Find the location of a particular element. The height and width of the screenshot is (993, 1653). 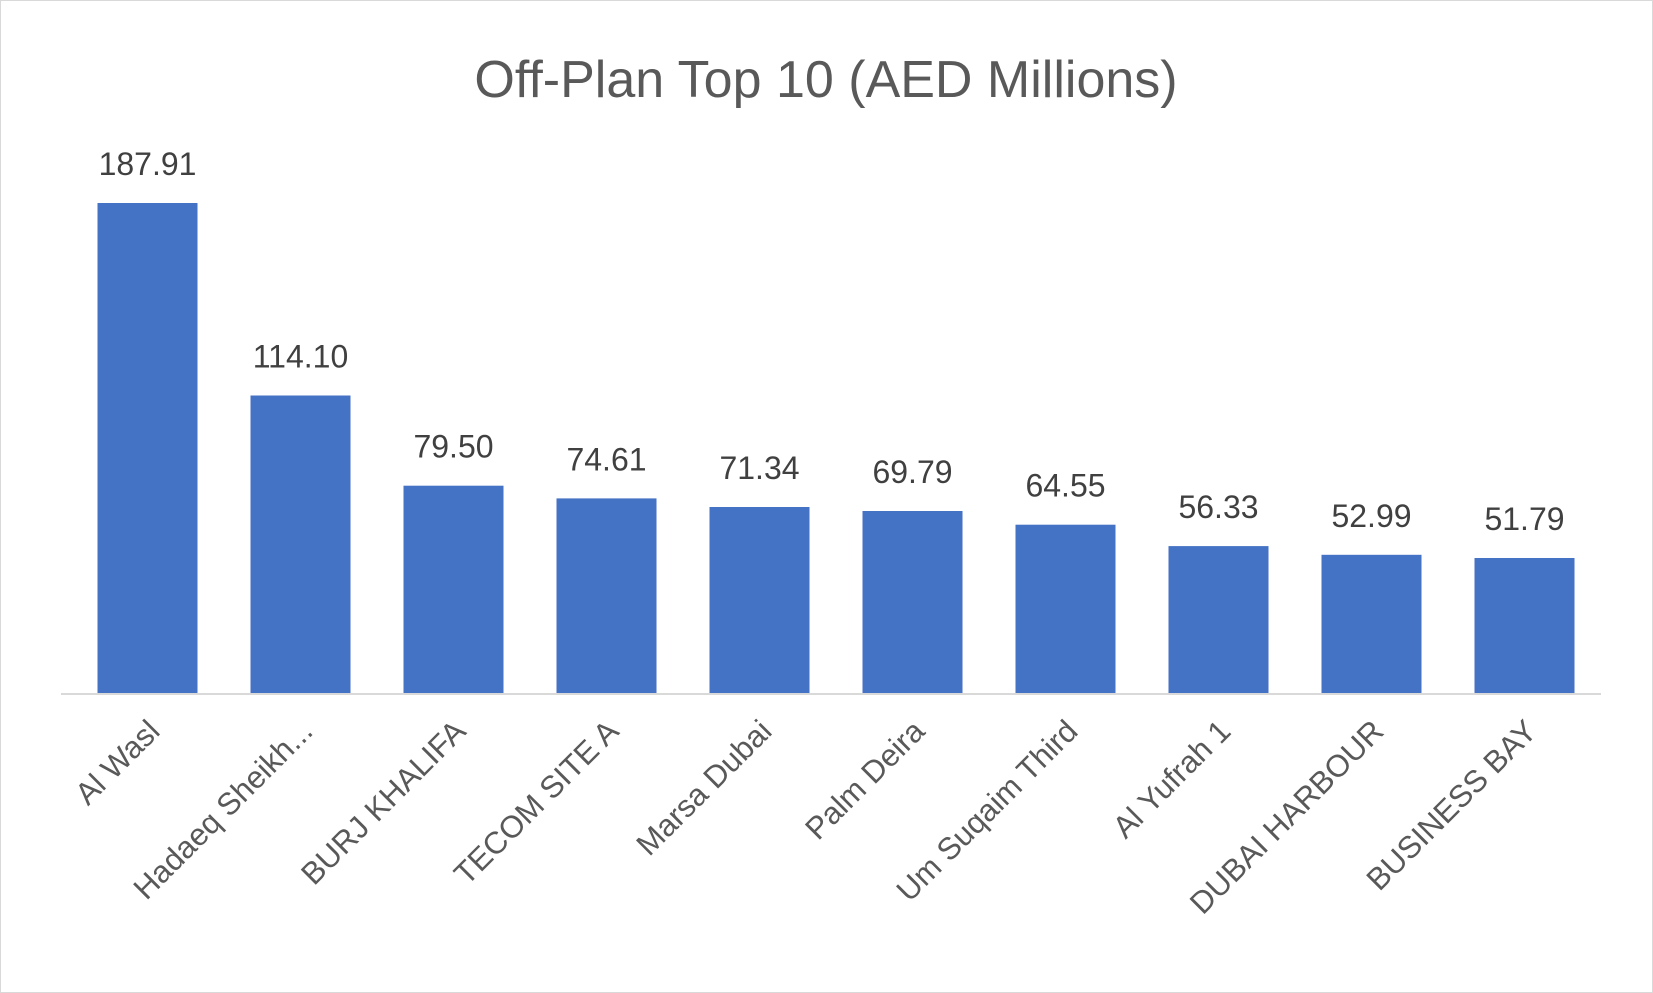

category-label-2: BURJ KHALIFA is located at coordinates (383, 802).